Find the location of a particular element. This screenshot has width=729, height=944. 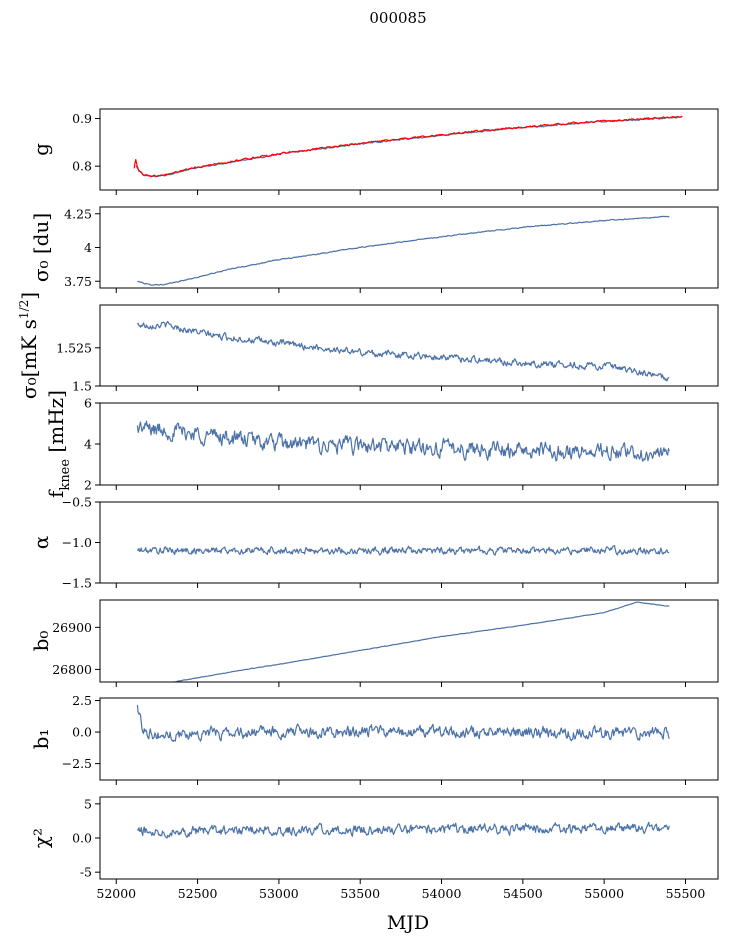

y-tick-label-fknee: 6 is located at coordinates (88, 403).